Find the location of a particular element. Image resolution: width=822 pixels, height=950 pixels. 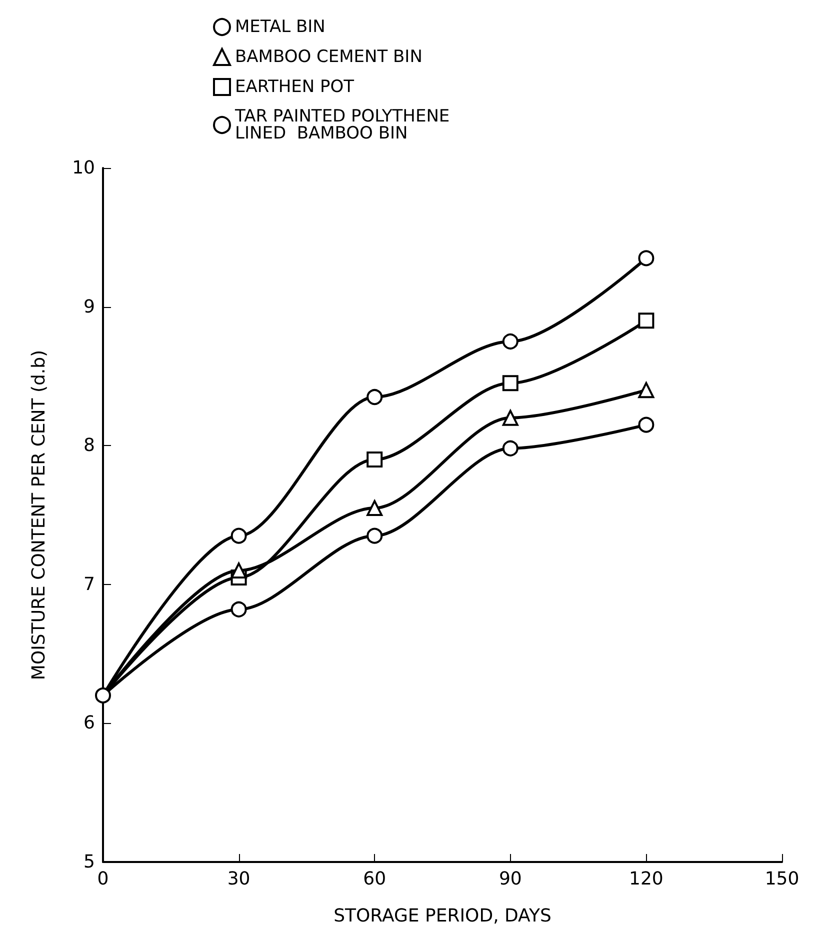

y-axis-title: MOISTURE CONTENT PER CENT (d.b) is located at coordinates (39, 515).